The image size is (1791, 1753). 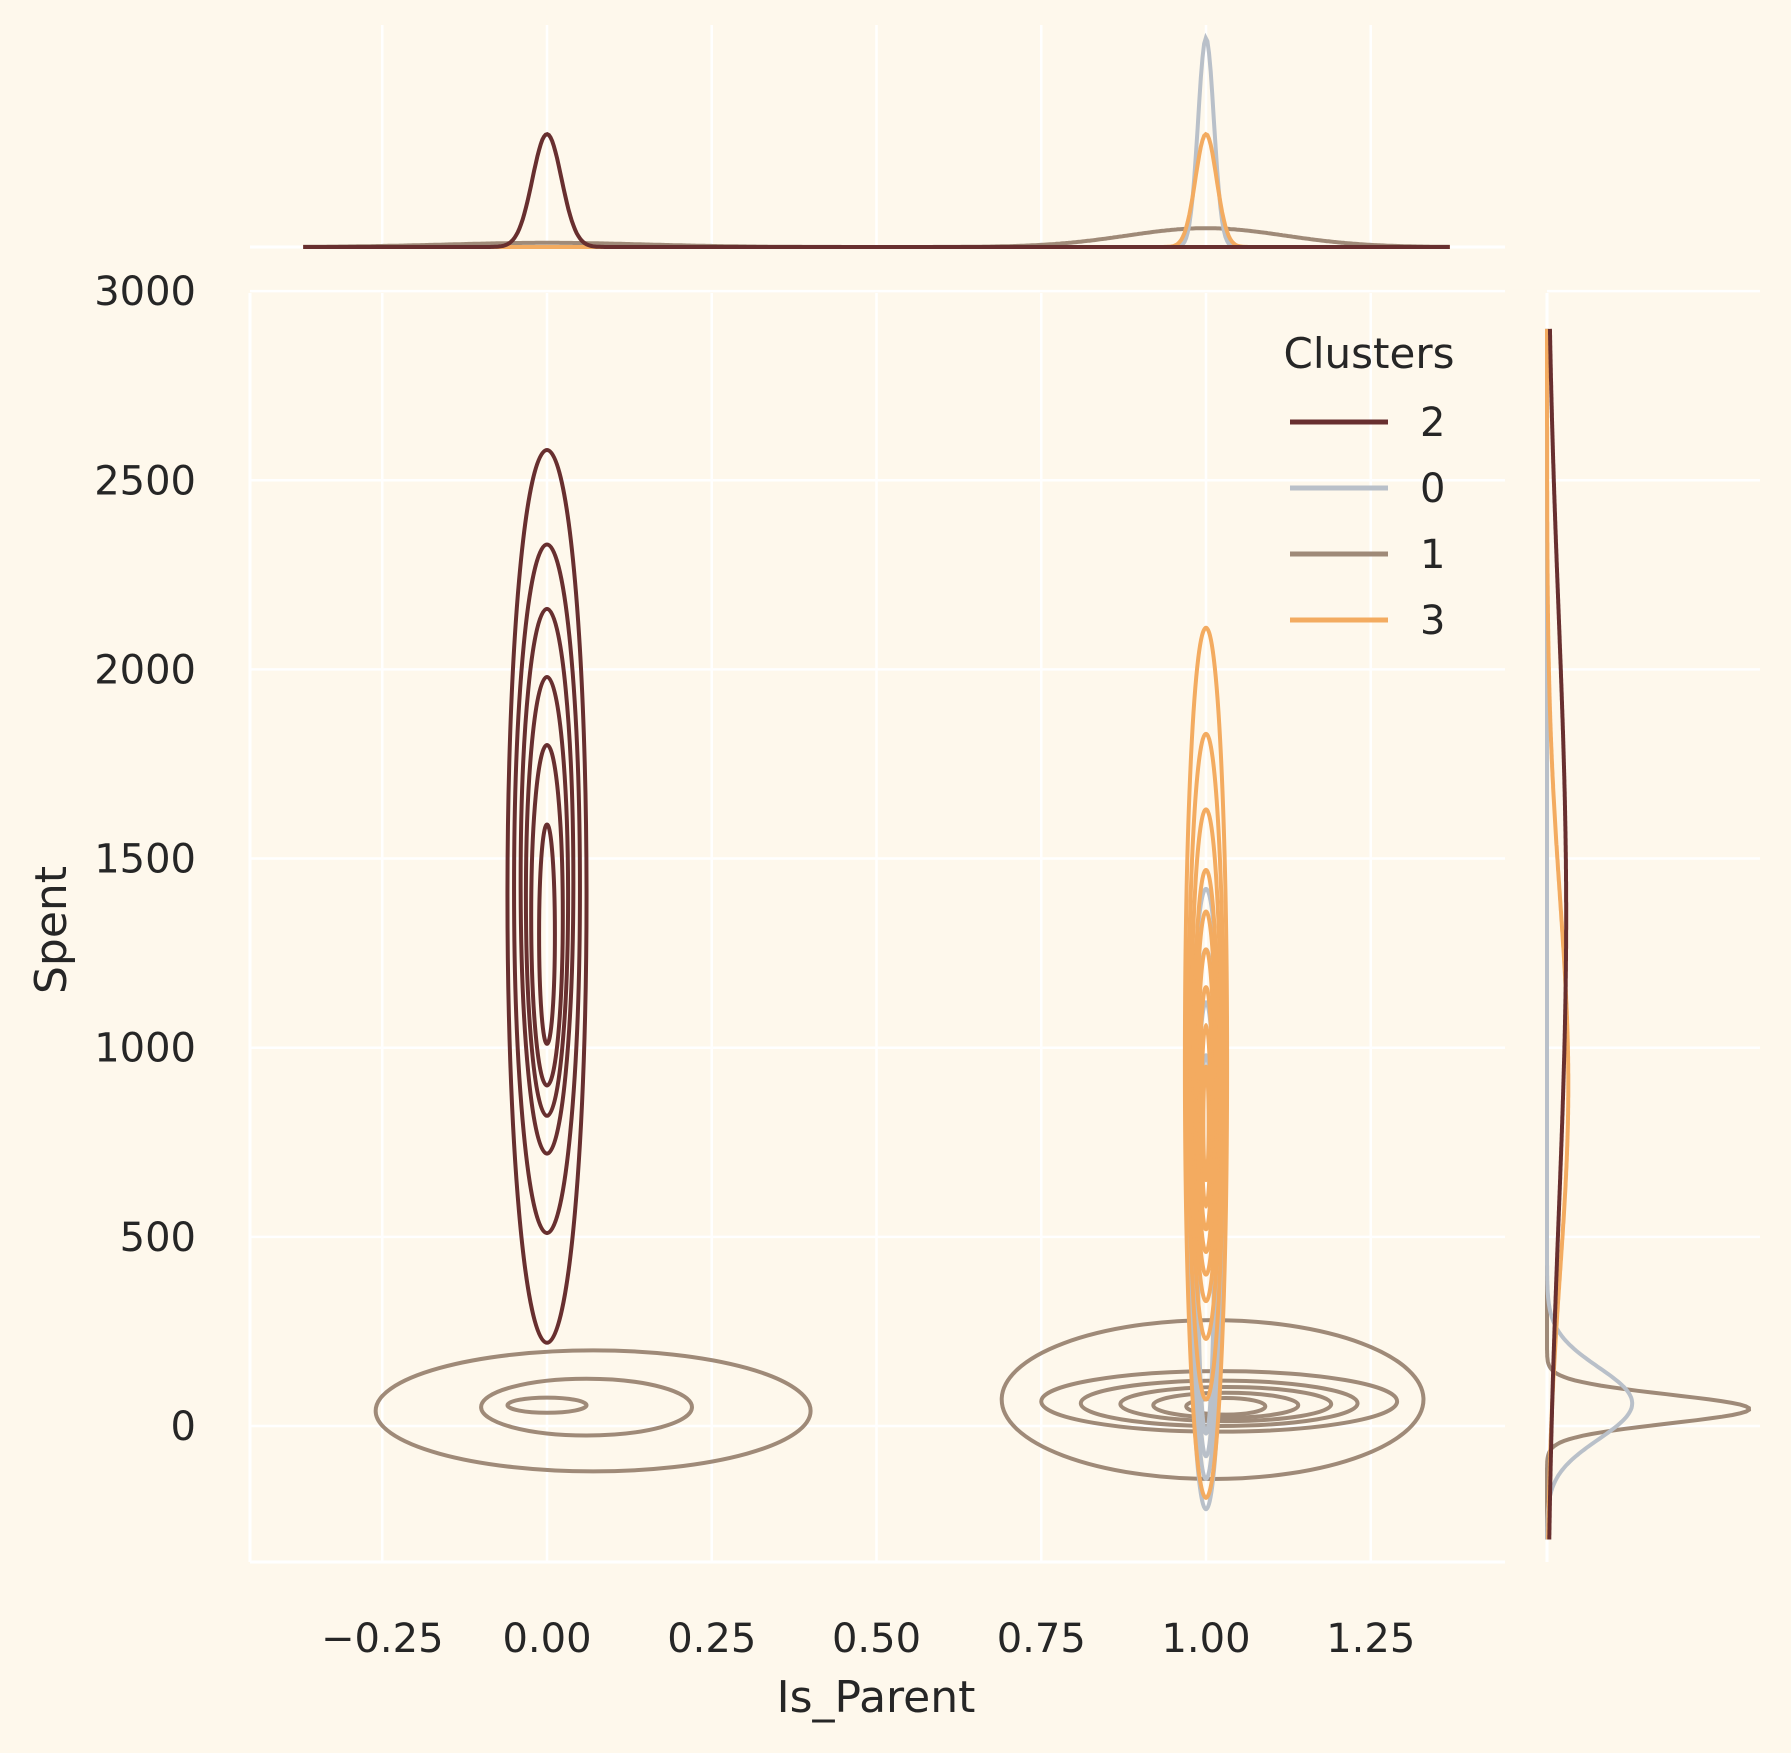 What do you see at coordinates (1648, 934) in the screenshot?
I see `marginal-y-kde` at bounding box center [1648, 934].